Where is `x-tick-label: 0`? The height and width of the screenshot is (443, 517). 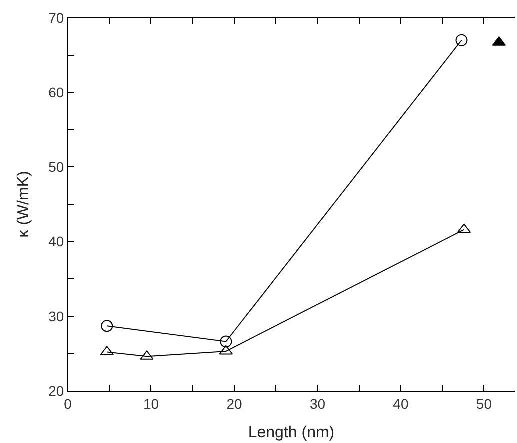 x-tick-label: 0 is located at coordinates (68, 404).